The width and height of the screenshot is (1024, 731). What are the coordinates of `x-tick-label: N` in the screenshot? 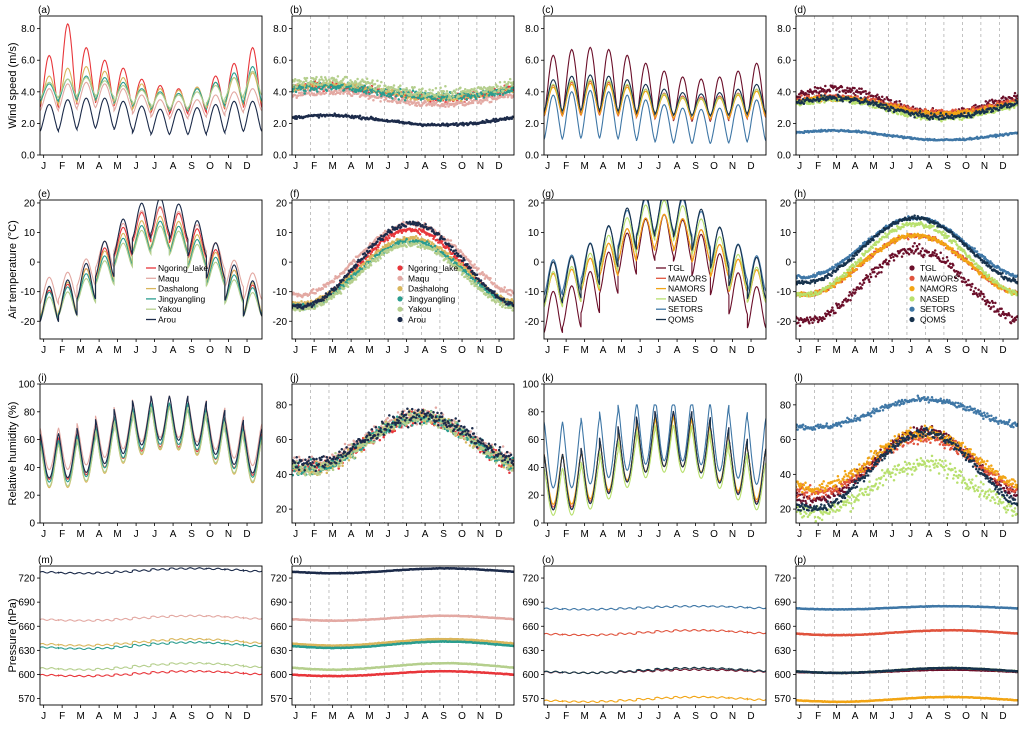 It's located at (228, 350).